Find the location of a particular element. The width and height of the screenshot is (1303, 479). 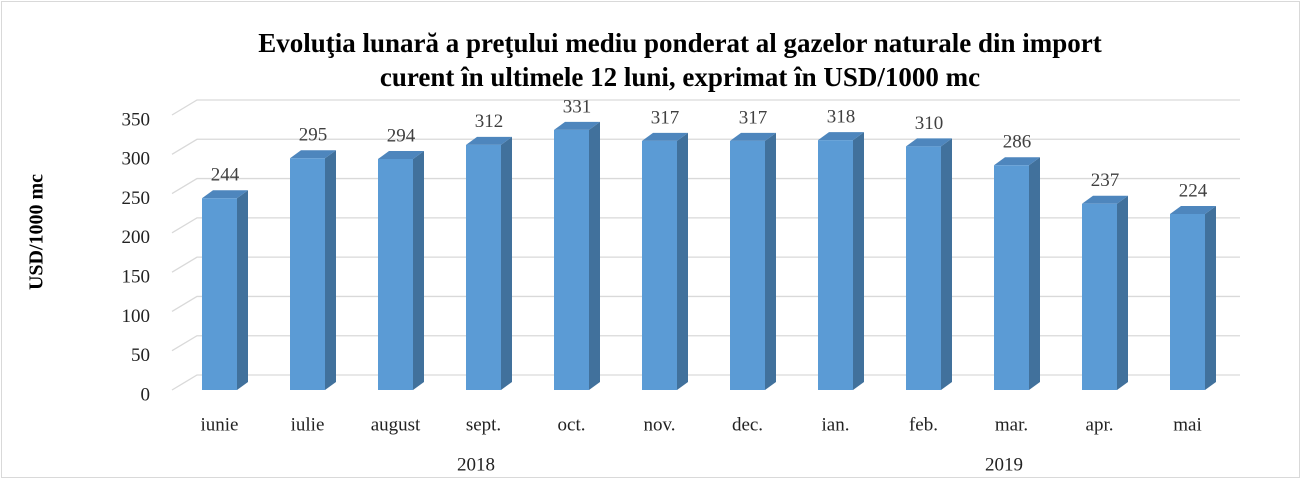

value-label: 318 is located at coordinates (841, 117).